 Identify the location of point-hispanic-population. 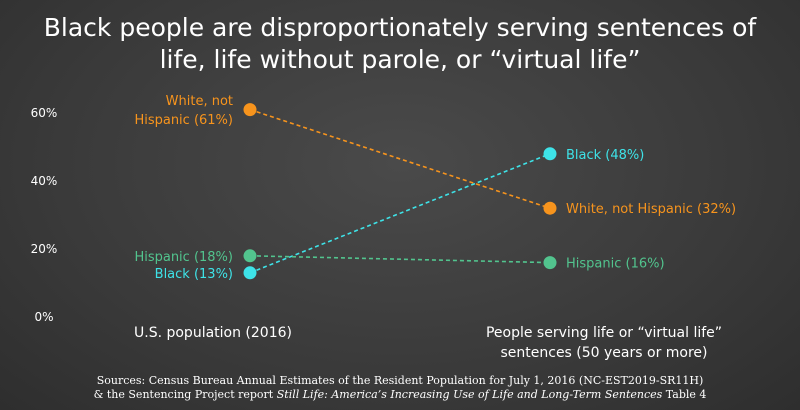
(250, 256).